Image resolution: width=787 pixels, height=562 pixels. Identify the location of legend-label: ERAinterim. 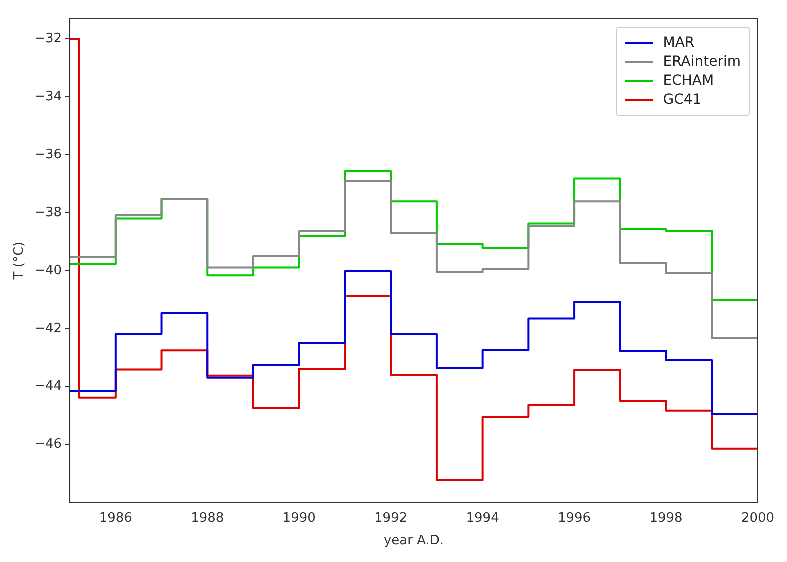
(702, 62).